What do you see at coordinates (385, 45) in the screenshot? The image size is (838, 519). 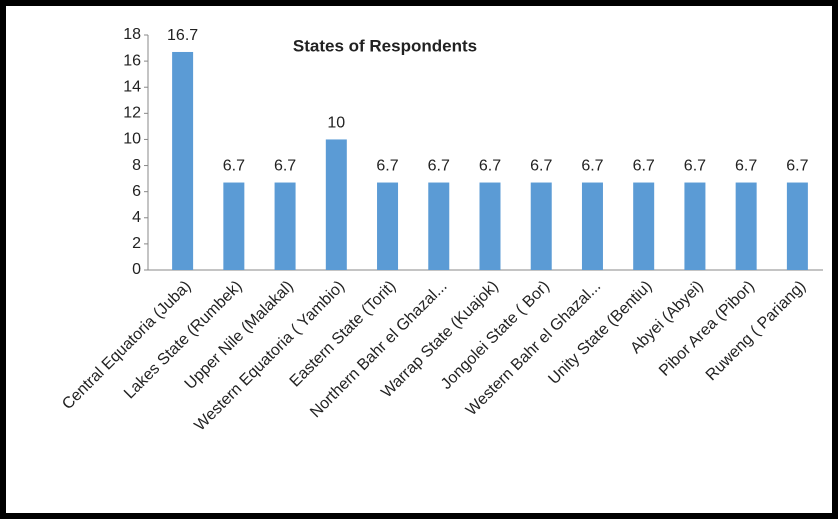 I see `chart-title: States of Respondents` at bounding box center [385, 45].